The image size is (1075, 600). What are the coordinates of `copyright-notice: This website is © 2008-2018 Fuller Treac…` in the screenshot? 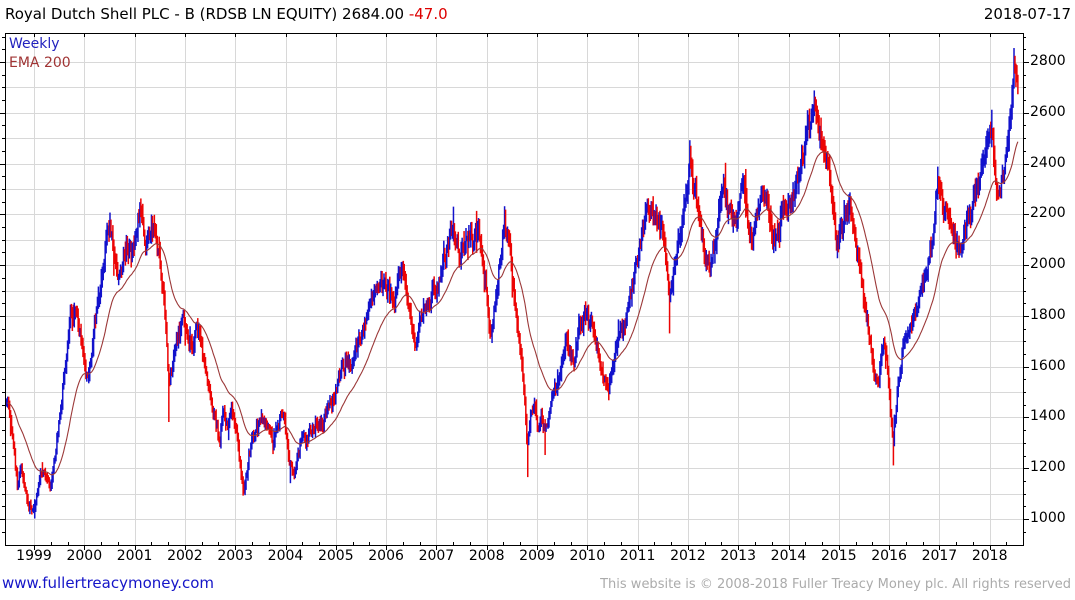 It's located at (835, 584).